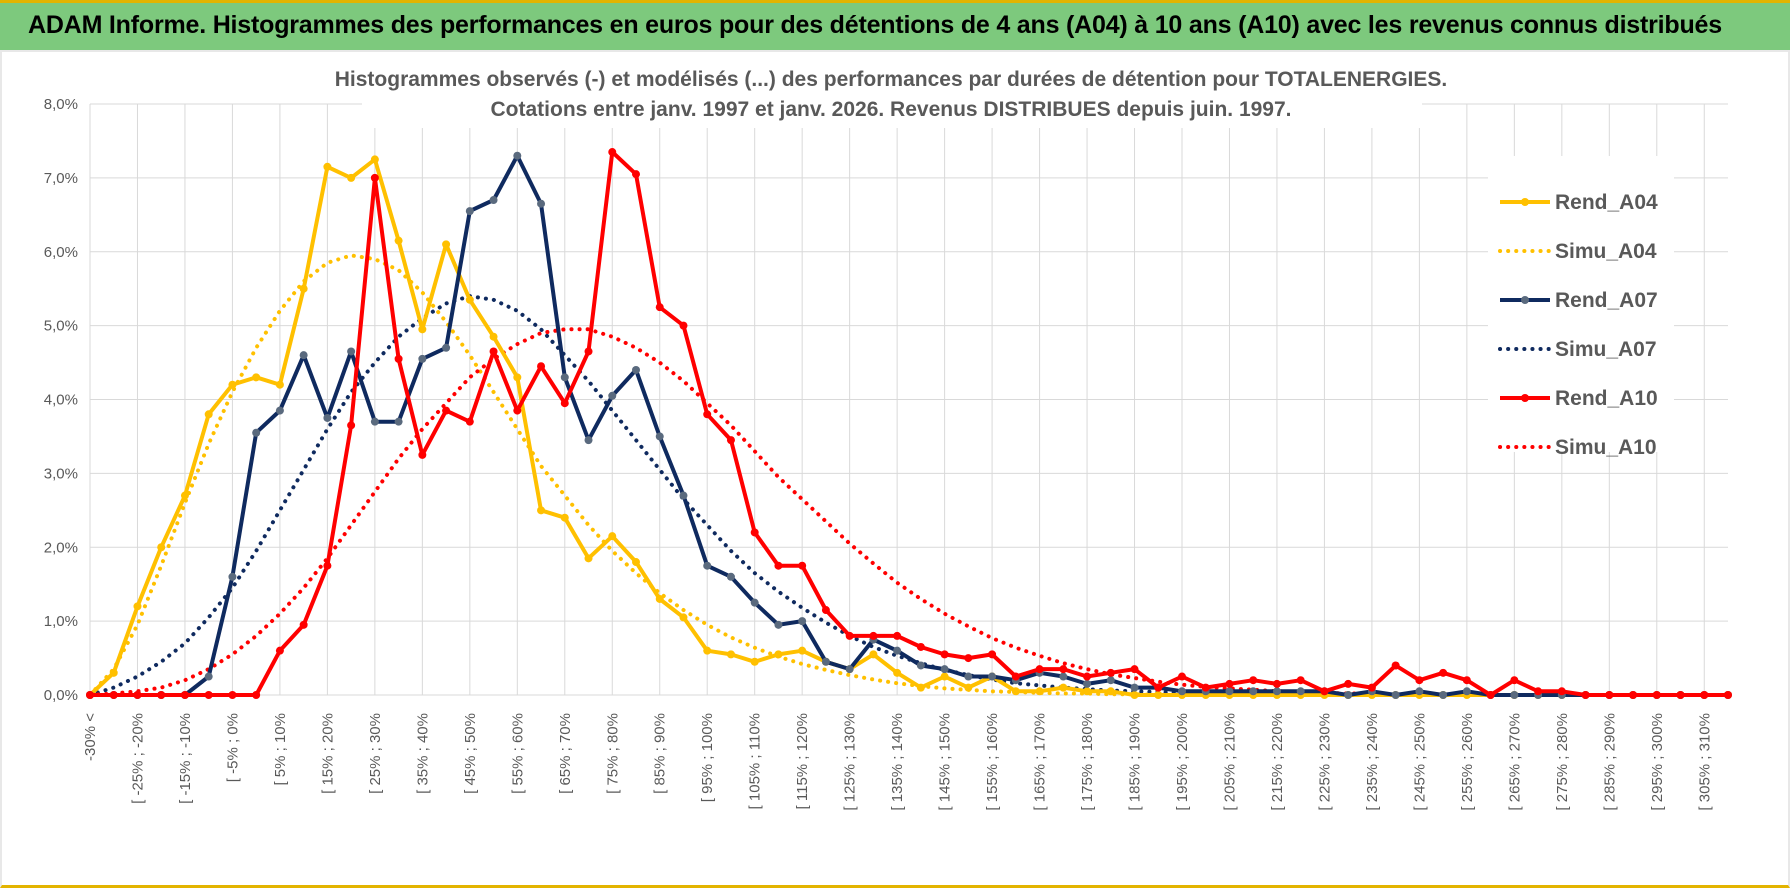  Describe the element at coordinates (1606, 349) in the screenshot. I see `legend-label: Simu_A07` at that location.